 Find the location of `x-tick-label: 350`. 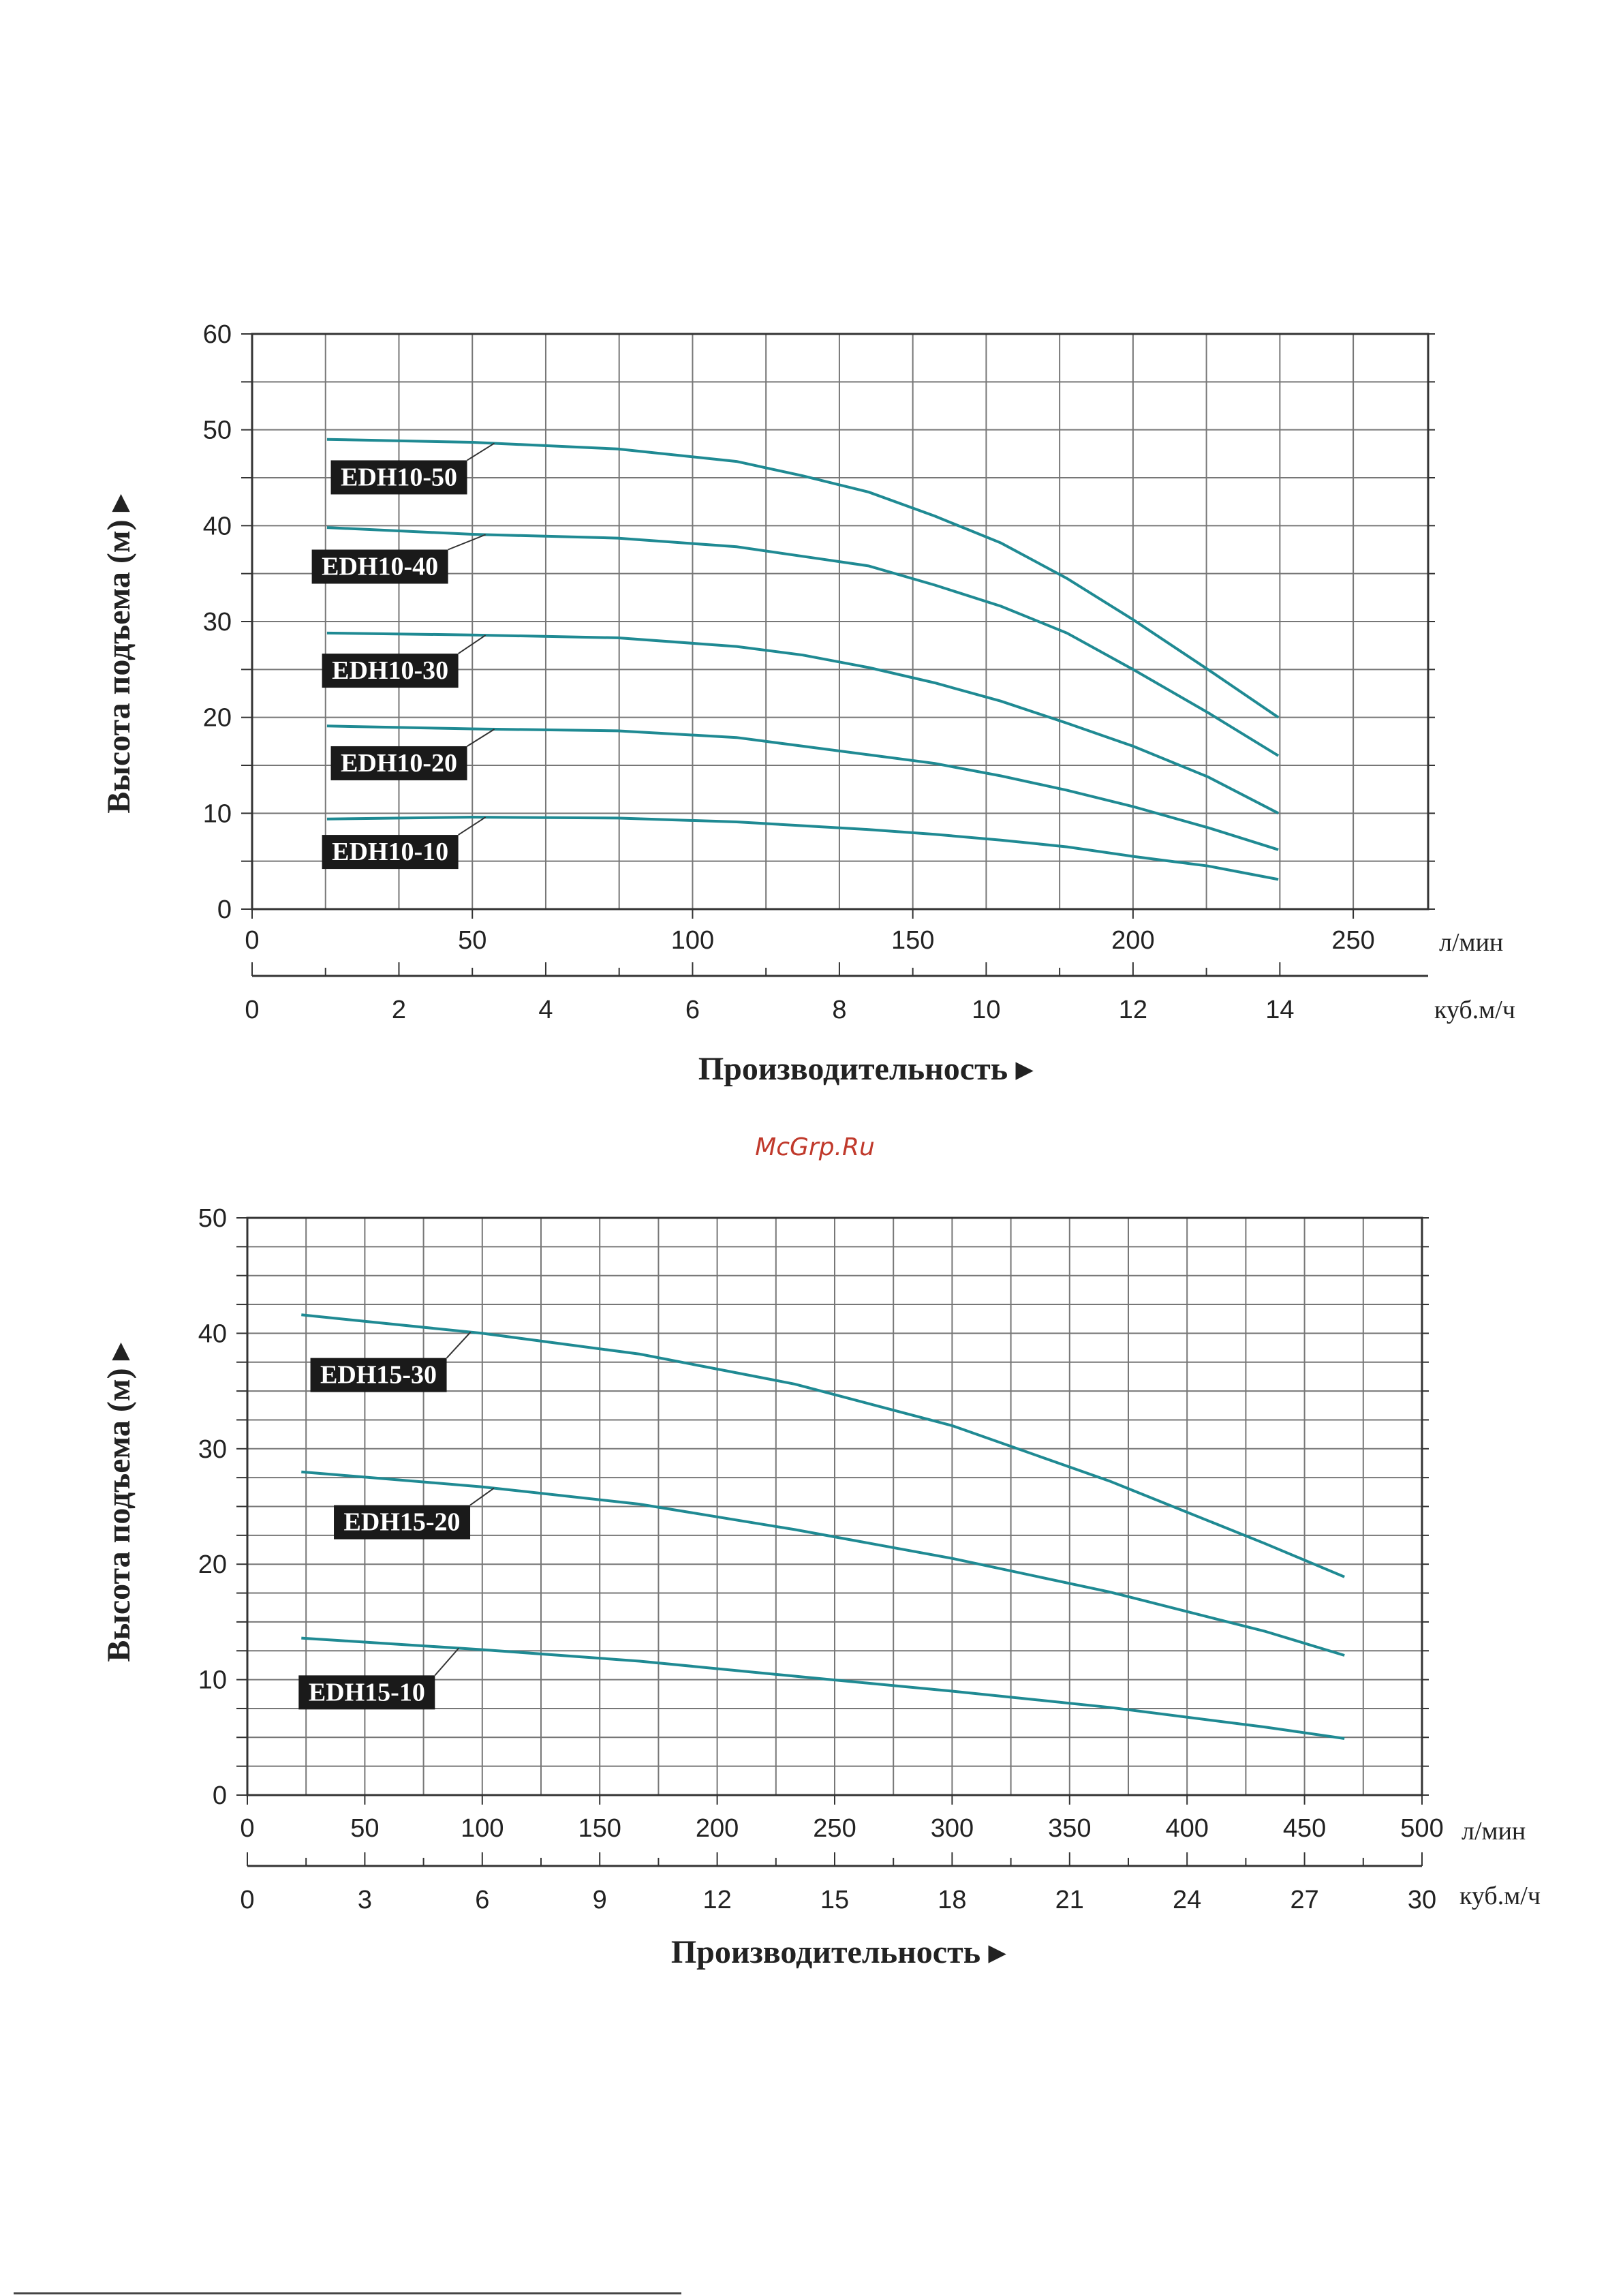

x-tick-label: 350 is located at coordinates (1069, 1828).